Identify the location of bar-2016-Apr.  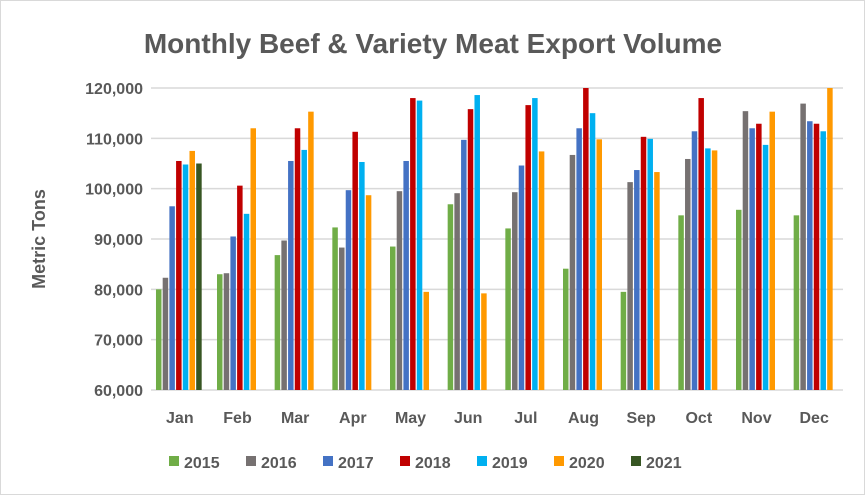
(342, 318).